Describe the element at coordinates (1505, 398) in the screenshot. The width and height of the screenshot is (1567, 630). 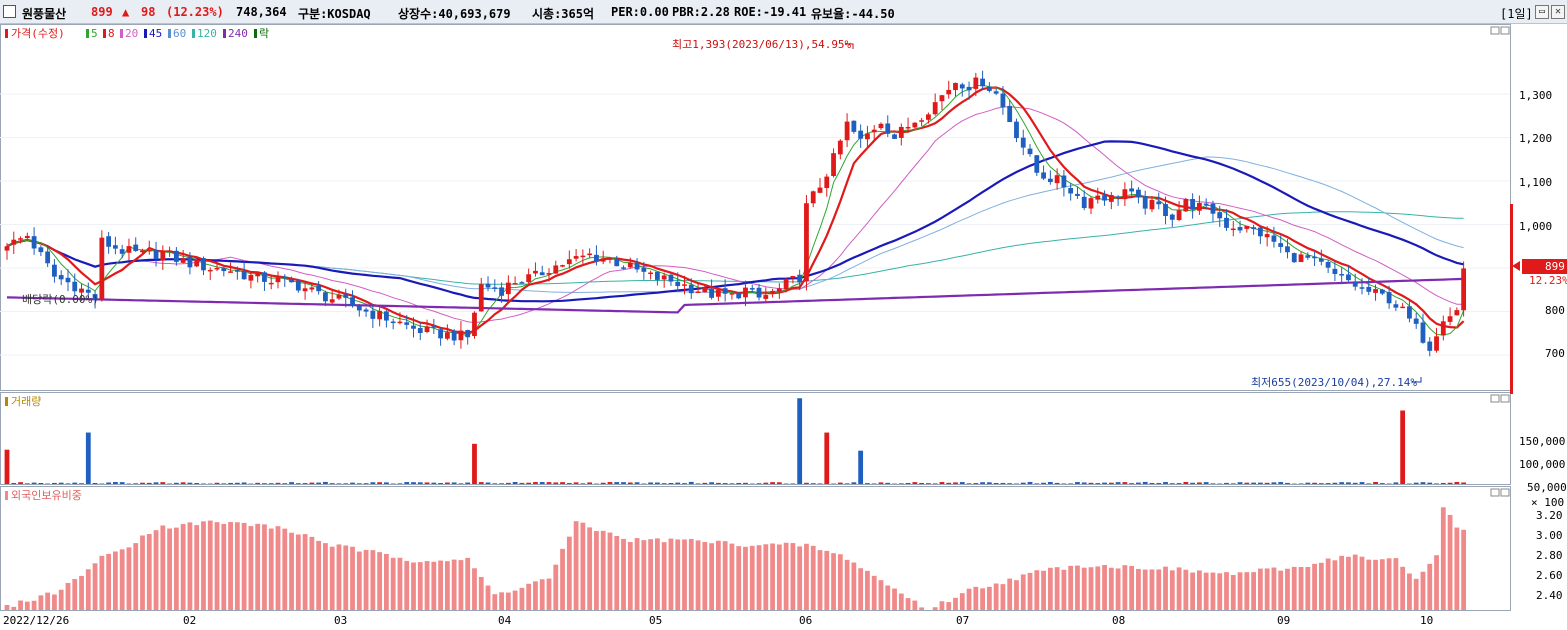
I see `volume-panel-close-icon` at that location.